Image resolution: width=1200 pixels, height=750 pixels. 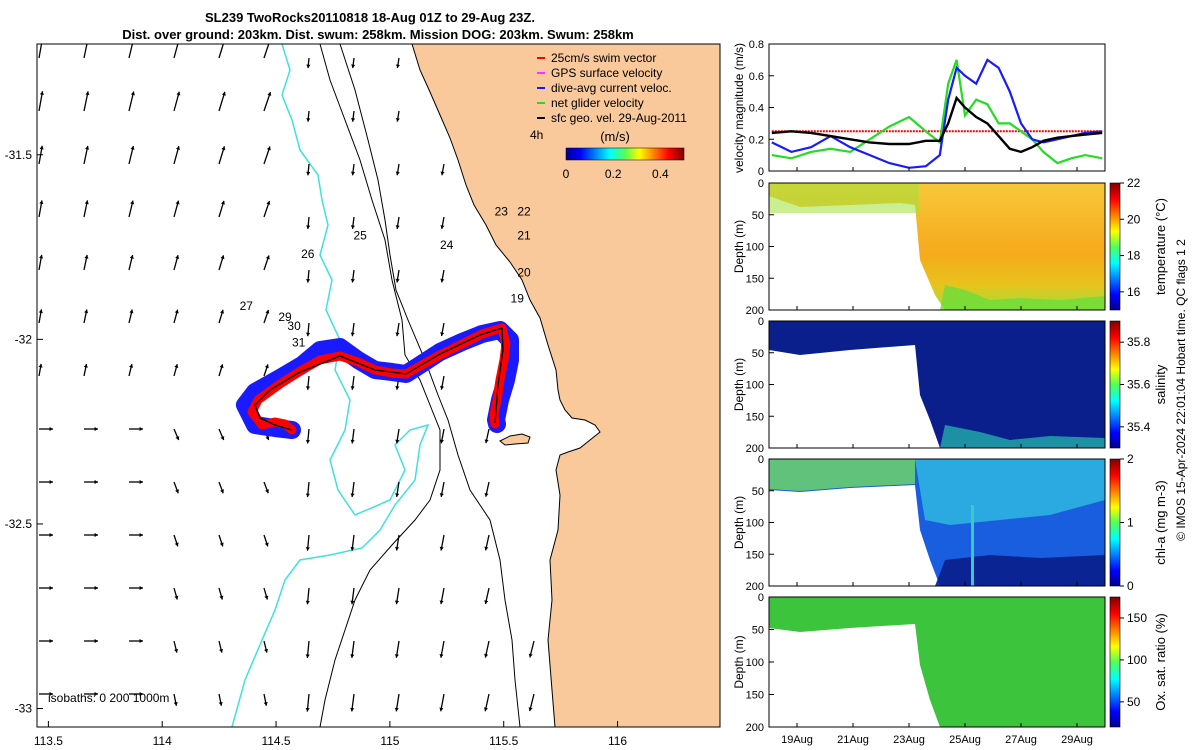 I want to click on map-ytick-label: -32.5, so click(x=19, y=524).